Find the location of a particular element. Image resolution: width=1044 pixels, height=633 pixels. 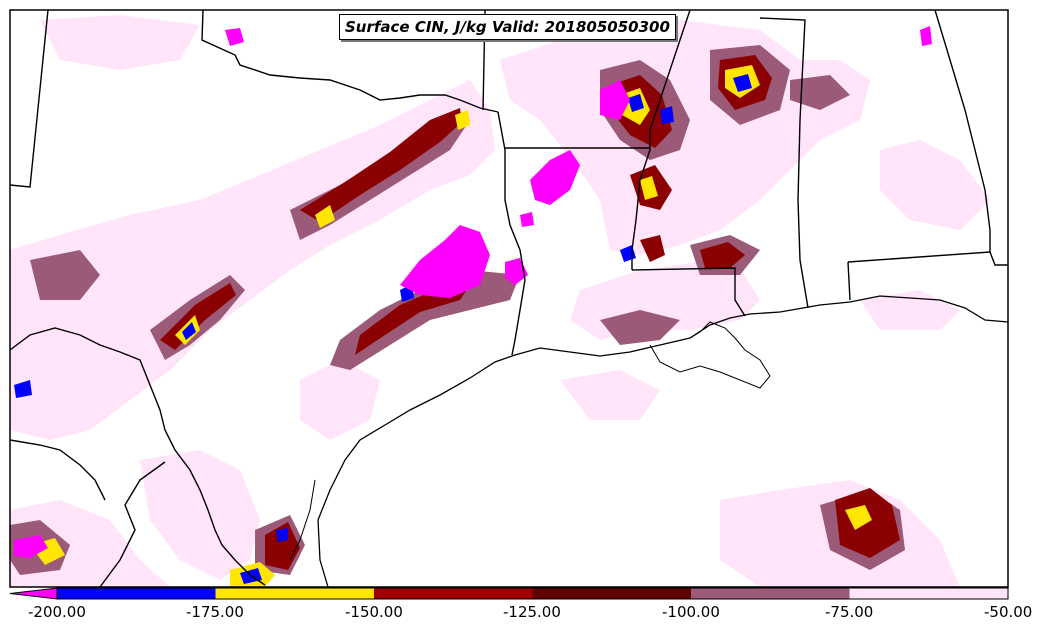

mexico-coast-inner is located at coordinates (302, 520).